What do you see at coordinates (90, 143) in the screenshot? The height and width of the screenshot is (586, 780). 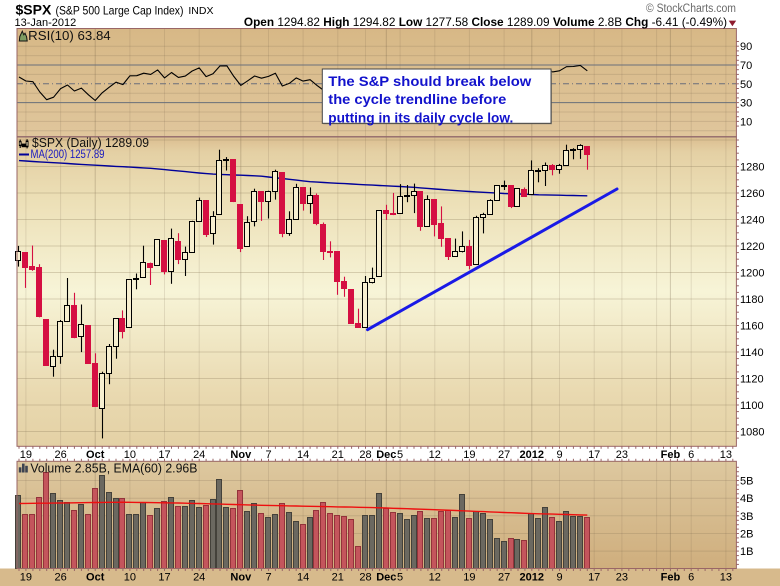 I see `svg-text: $SPX (Daily) 1289.09` at bounding box center [90, 143].